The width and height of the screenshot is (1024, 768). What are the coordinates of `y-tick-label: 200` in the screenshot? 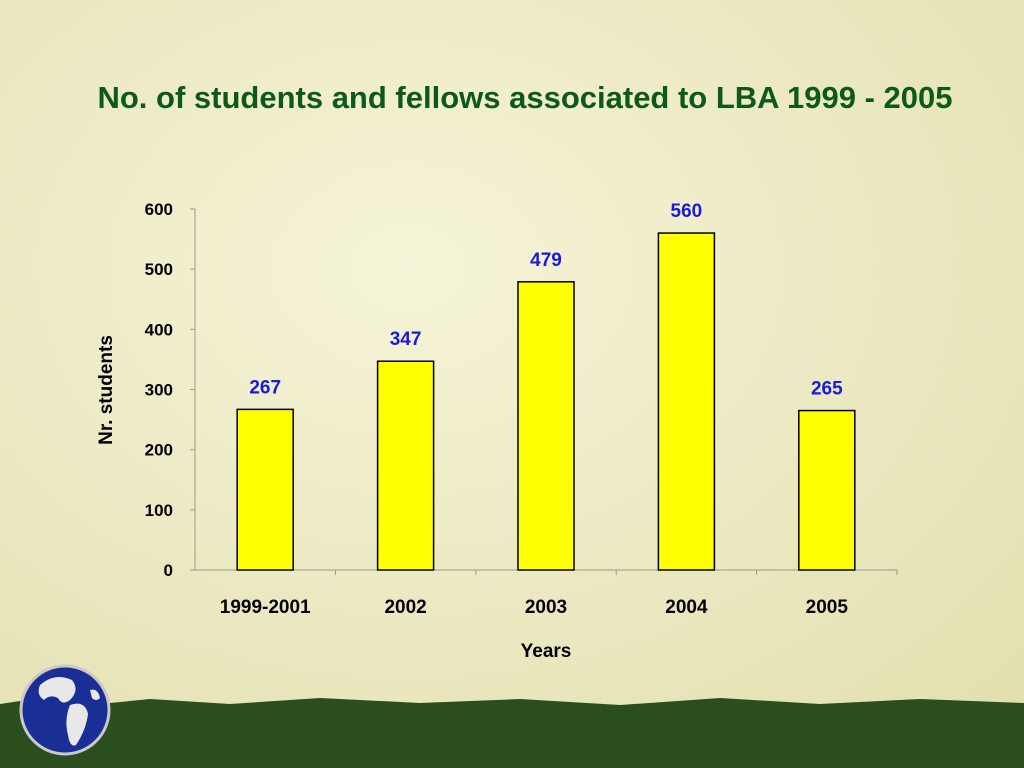 It's located at (159, 450).